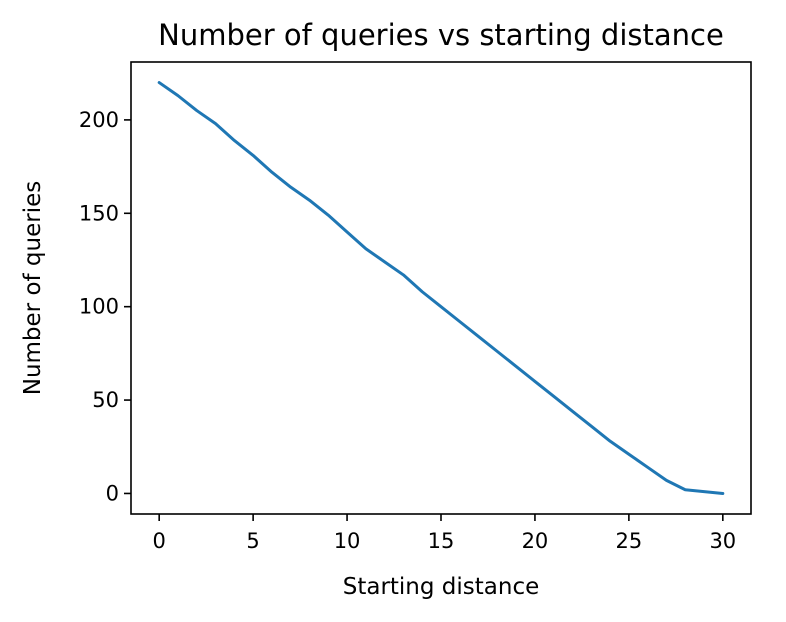 The image size is (786, 622). What do you see at coordinates (112, 493) in the screenshot?
I see `y-tick-label: 0` at bounding box center [112, 493].